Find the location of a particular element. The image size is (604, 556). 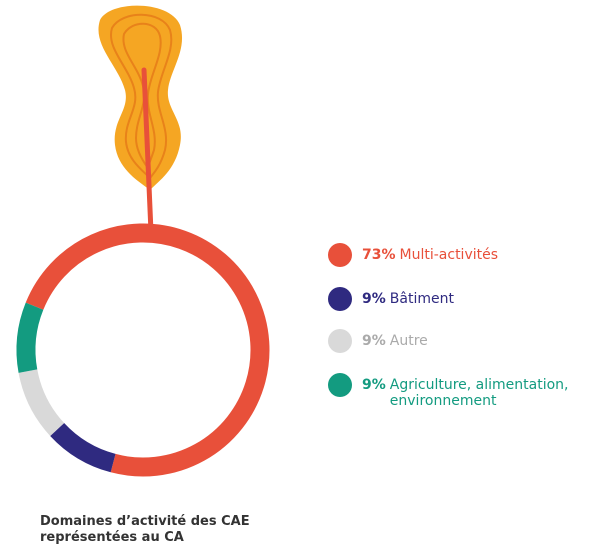

decoration is located at coordinates (140, 120).